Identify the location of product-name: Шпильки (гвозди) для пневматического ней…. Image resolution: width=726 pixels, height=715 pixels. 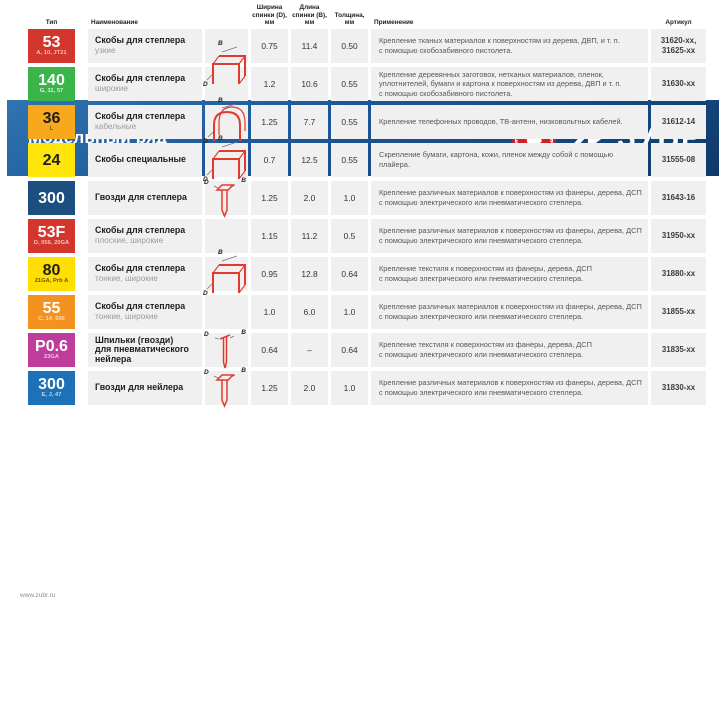
(142, 349).